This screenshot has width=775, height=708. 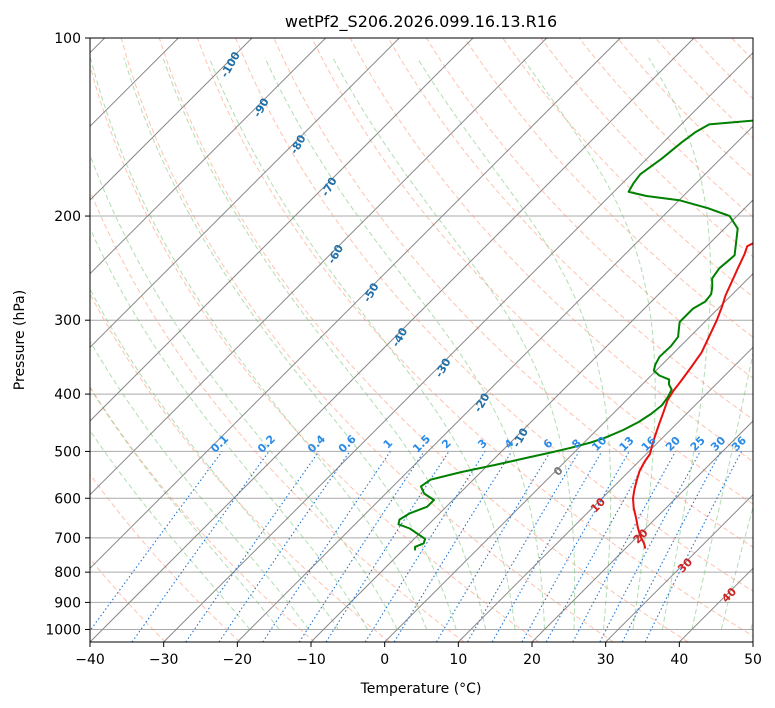 I want to click on mixing-ratio-label: 16, so click(x=649, y=444).